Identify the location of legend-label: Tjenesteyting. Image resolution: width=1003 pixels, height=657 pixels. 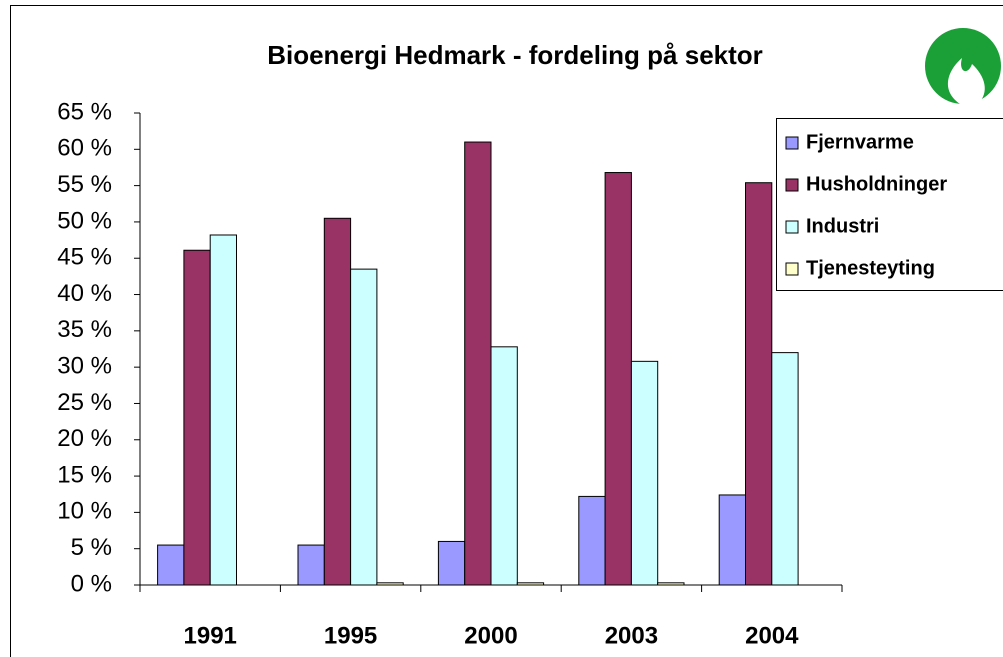
(870, 268).